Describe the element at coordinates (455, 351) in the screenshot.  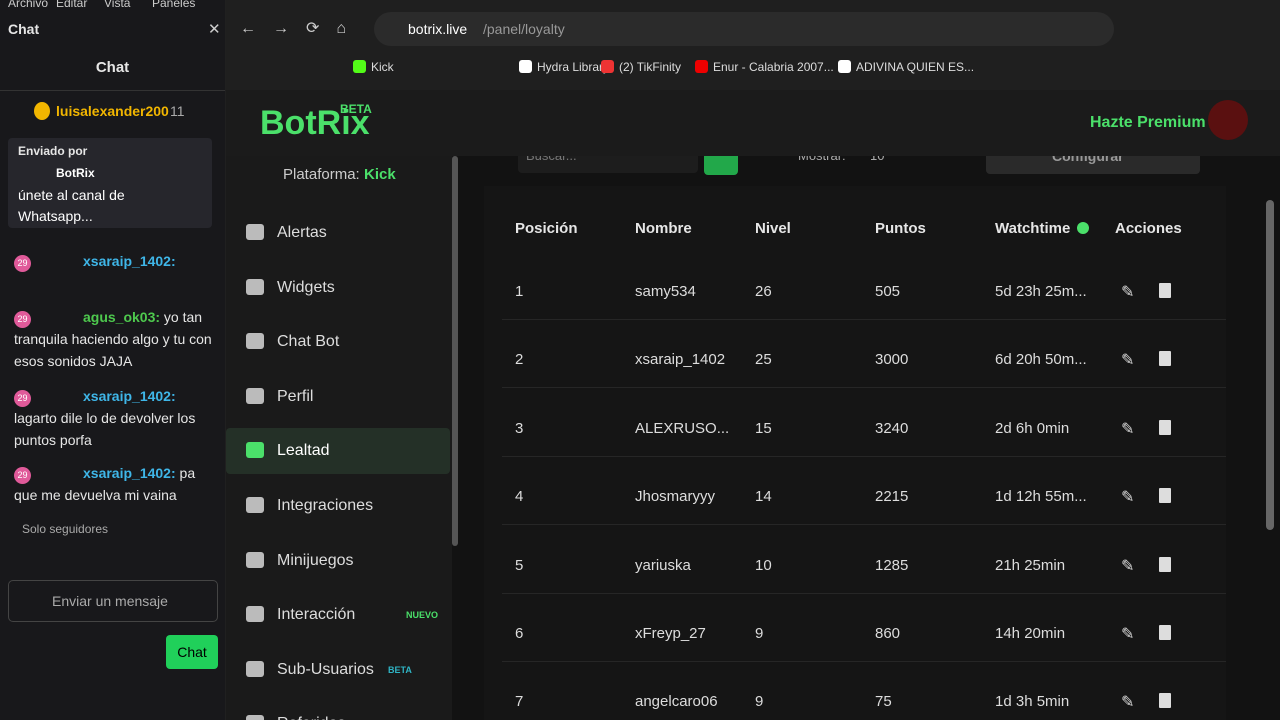
I see `sidebar-scroll` at that location.